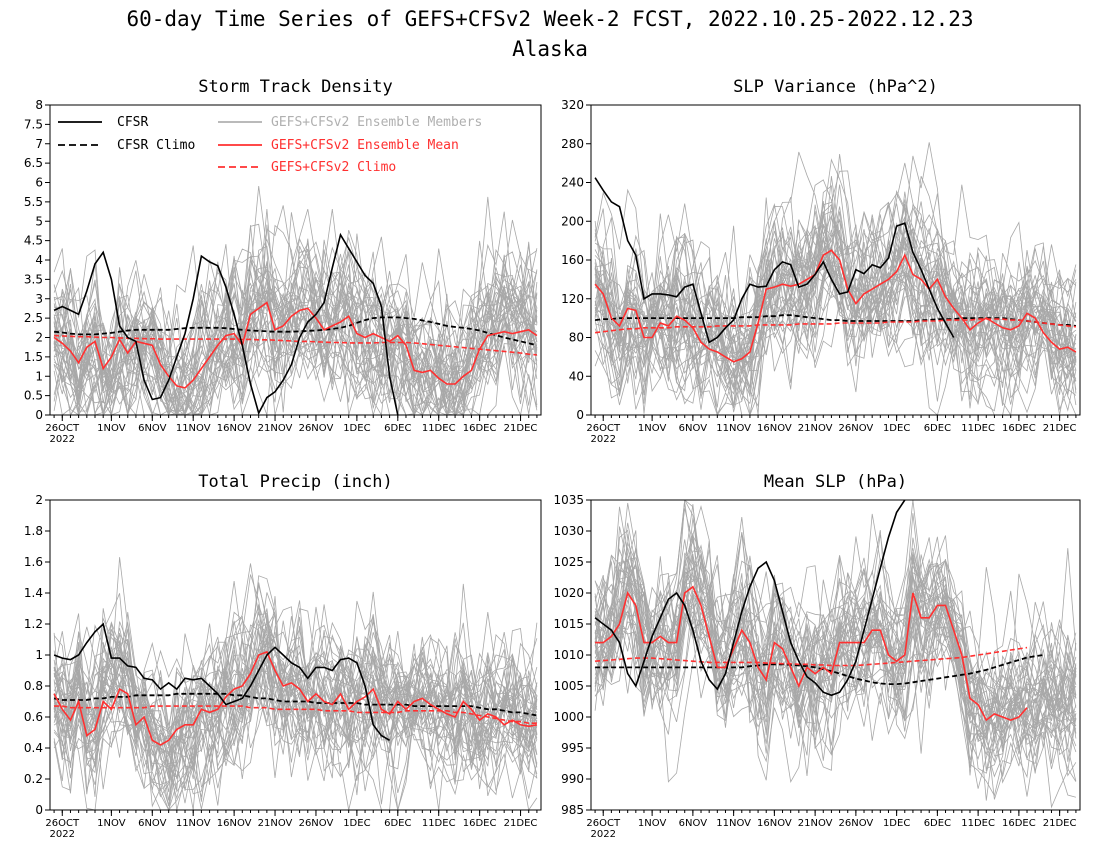 The height and width of the screenshot is (850, 1100). Describe the element at coordinates (221, 681) in the screenshot. I see `cfsr-line` at that location.